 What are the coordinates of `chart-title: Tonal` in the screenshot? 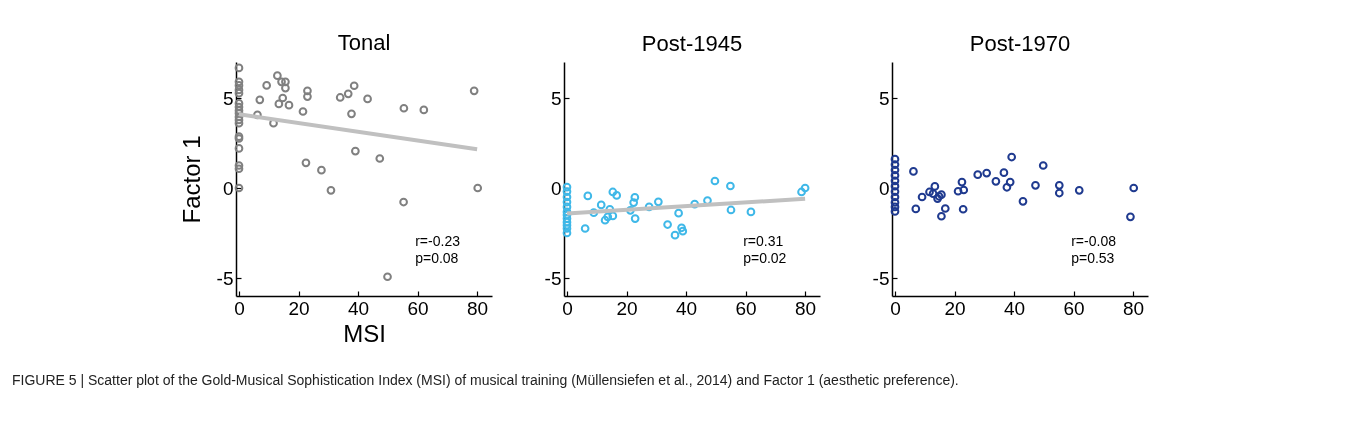 It's located at (364, 42).